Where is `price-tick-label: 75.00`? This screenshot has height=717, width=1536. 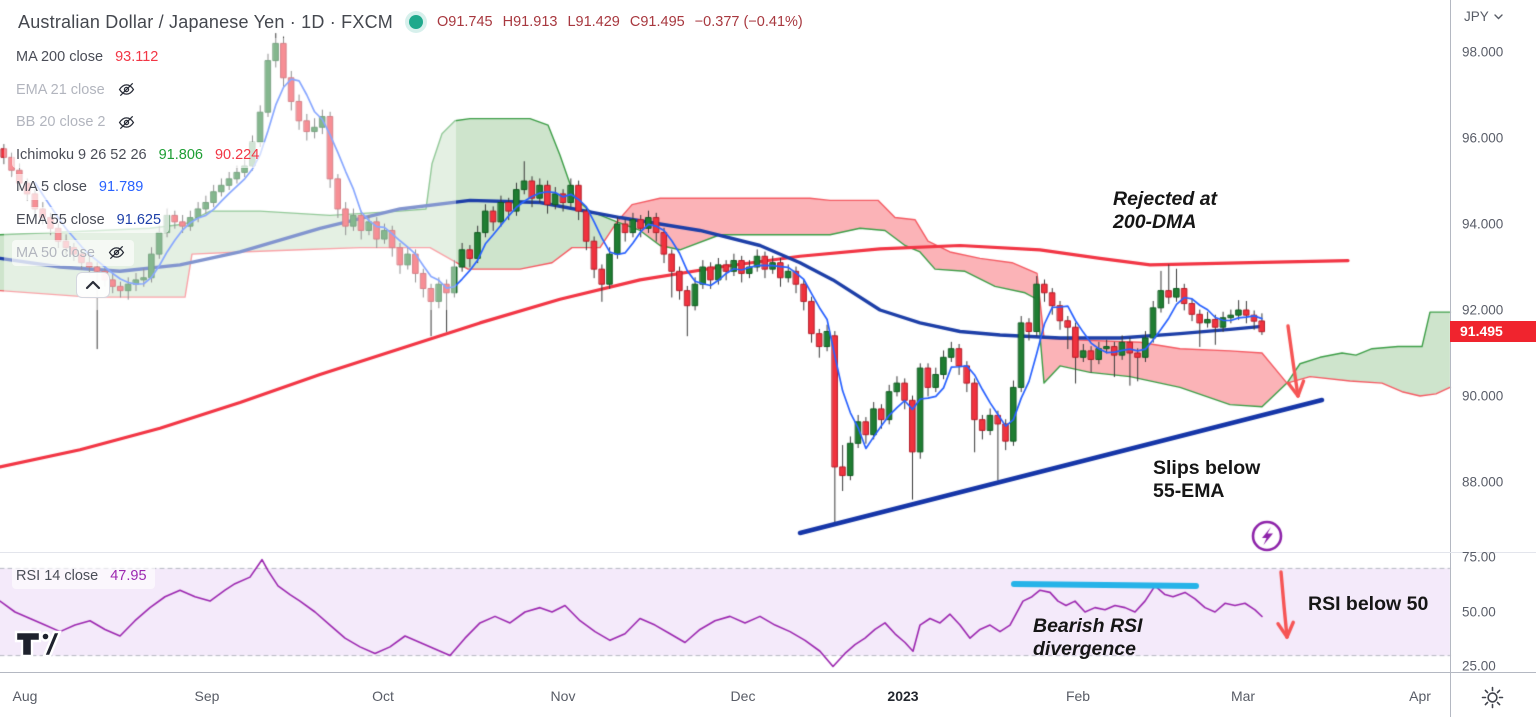 price-tick-label: 75.00 is located at coordinates (1479, 557).